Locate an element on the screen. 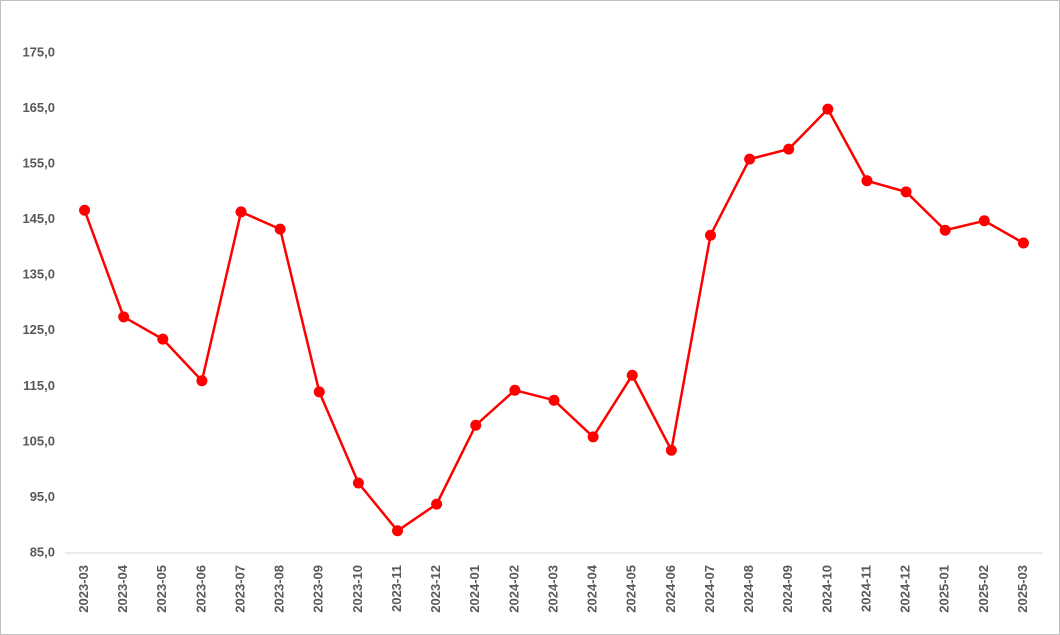  x-tick-label: 2023-11 is located at coordinates (396, 588).